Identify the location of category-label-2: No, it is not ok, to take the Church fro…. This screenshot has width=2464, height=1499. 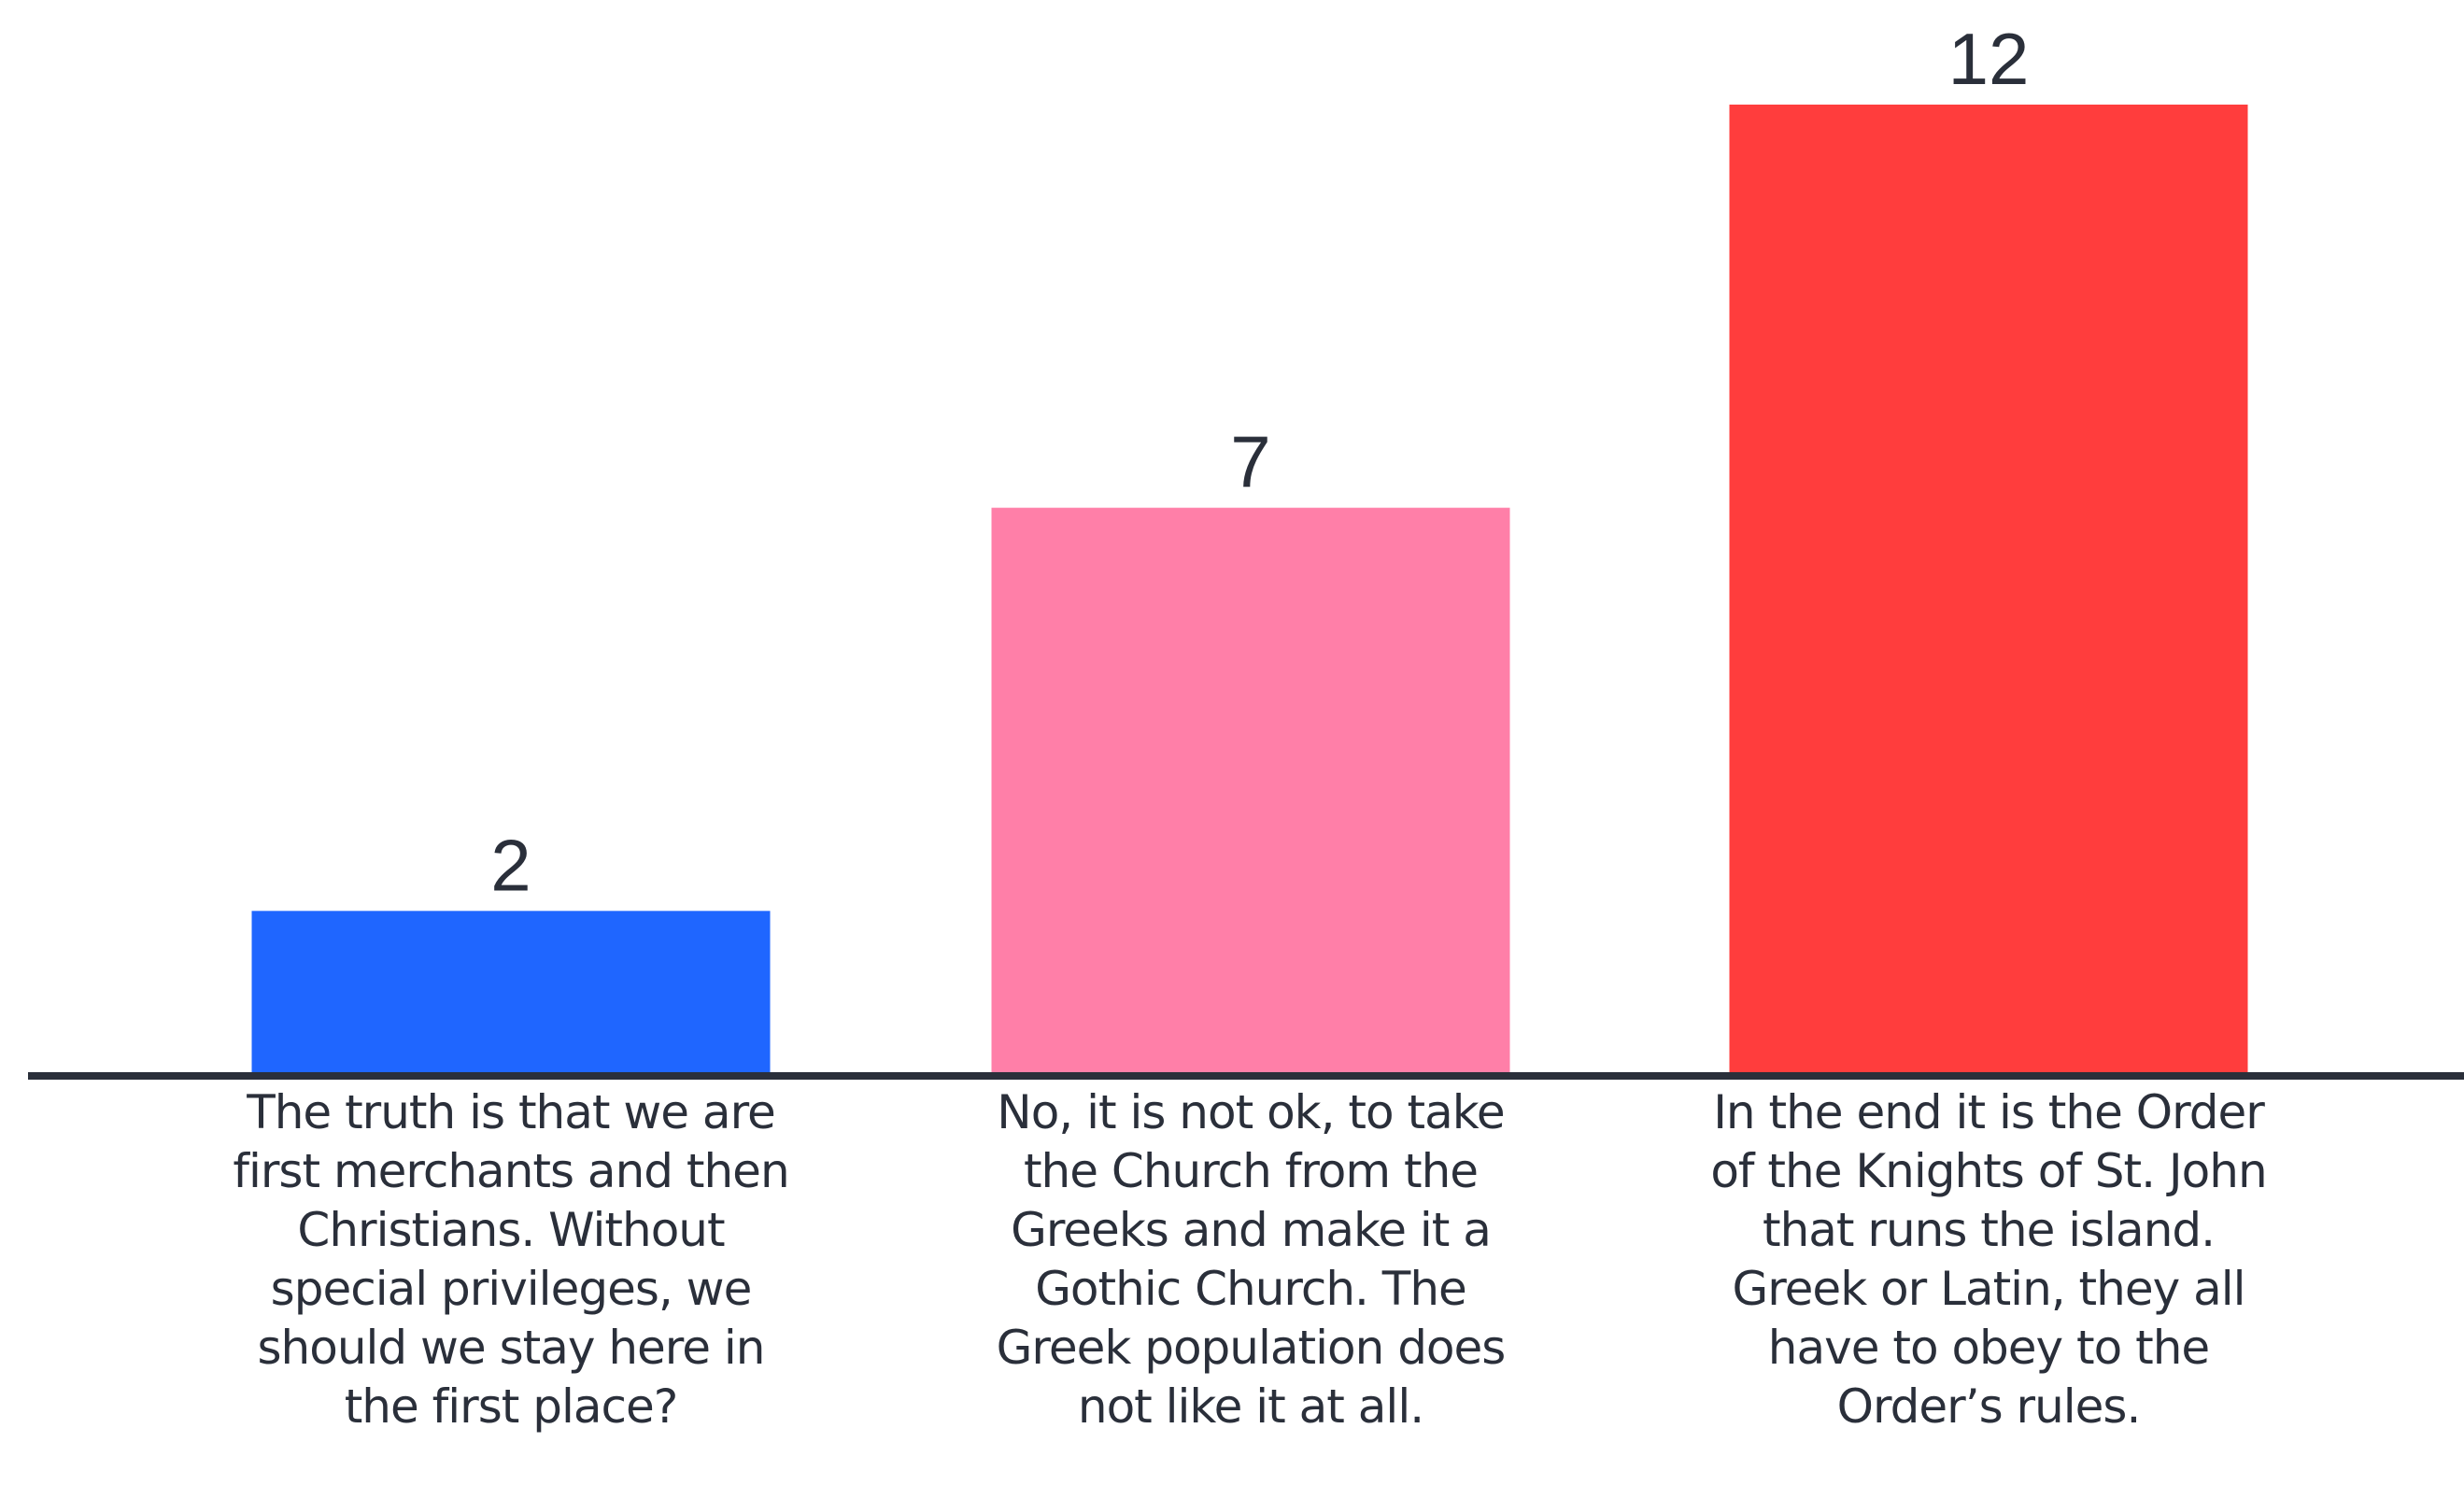
(1252, 1259).